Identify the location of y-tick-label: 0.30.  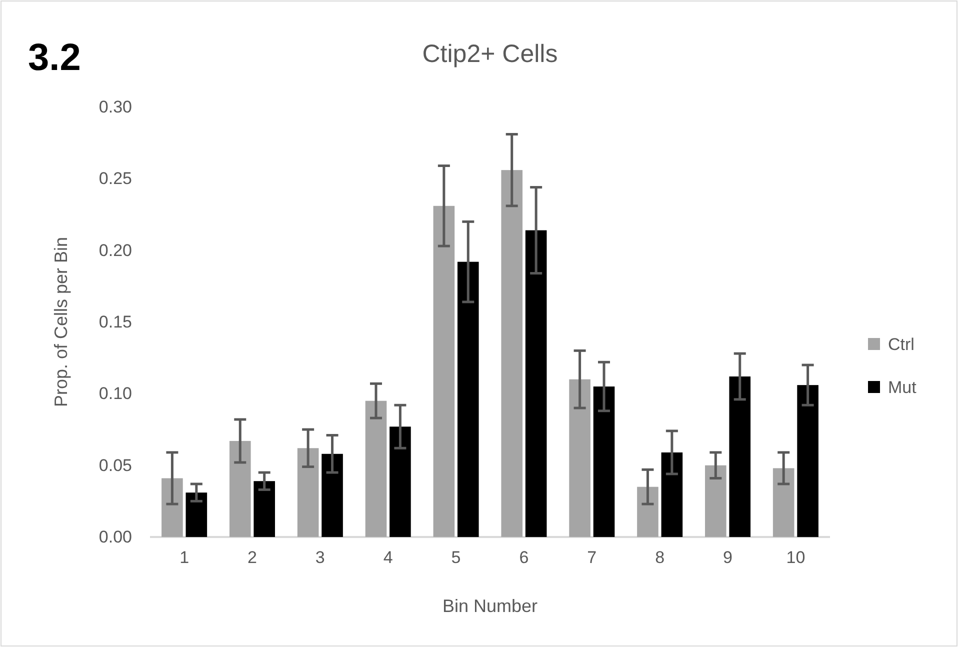
(115, 106).